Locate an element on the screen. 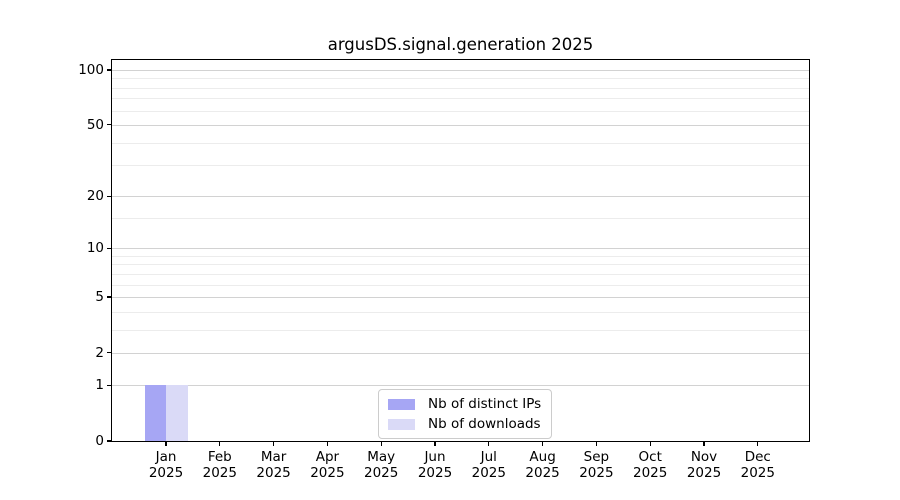 Image resolution: width=900 pixels, height=500 pixels. x-tick-label-sep: Sep 2025 is located at coordinates (596, 465).